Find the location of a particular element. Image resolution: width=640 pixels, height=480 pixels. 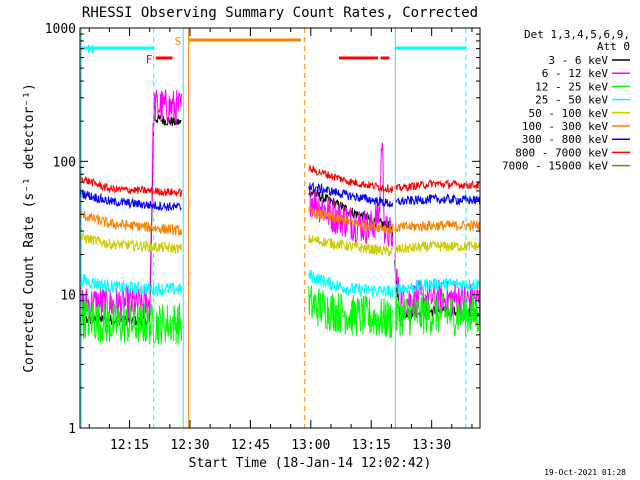

flag-label-n: N is located at coordinates (90, 49).